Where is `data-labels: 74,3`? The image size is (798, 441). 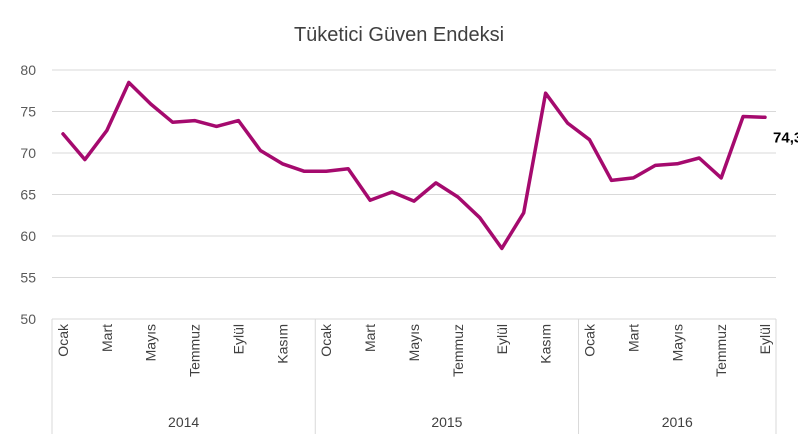 data-labels: 74,3 is located at coordinates (785, 137).